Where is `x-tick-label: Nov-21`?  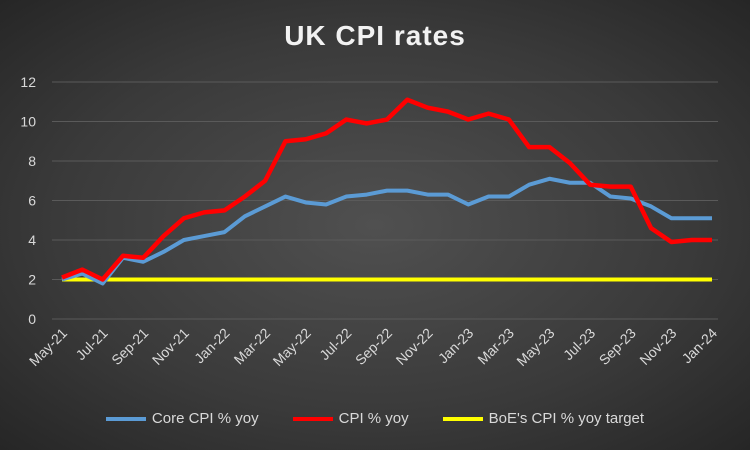
x-tick-label: Nov-21 is located at coordinates (170, 346).